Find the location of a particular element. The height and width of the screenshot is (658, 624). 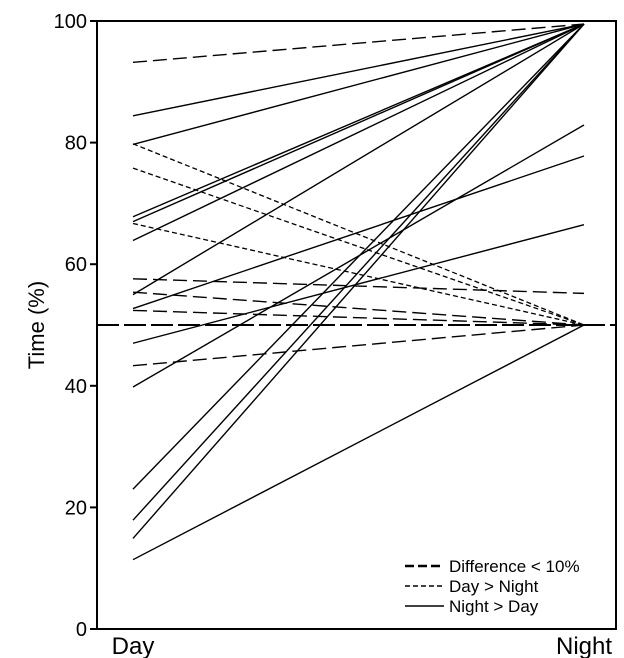

legend-label: Night > Day is located at coordinates (494, 606).